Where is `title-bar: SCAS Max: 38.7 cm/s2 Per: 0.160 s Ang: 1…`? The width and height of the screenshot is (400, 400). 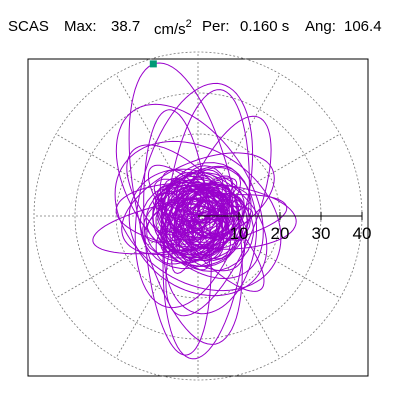 title-bar: SCAS Max: 38.7 cm/s2 Per: 0.160 s Ang: 1… is located at coordinates (200, 29).